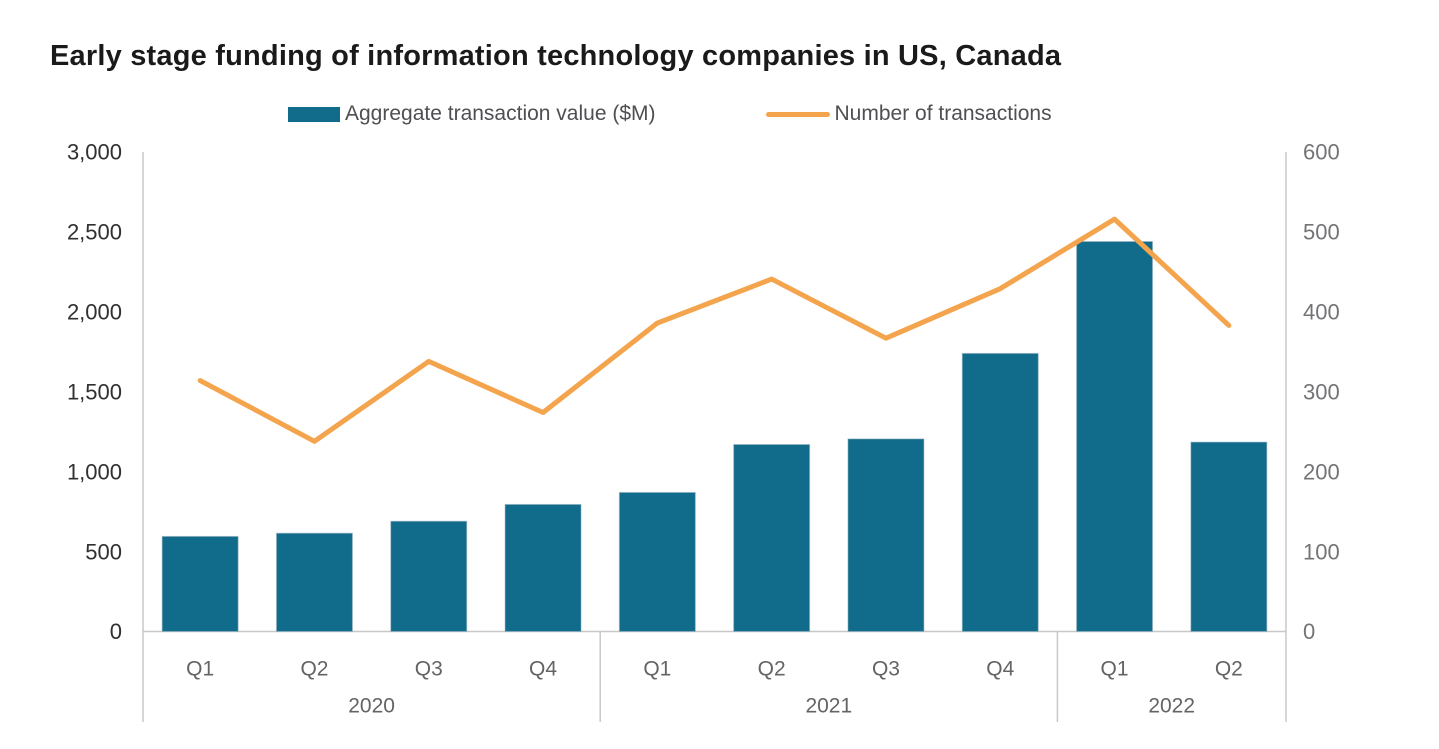 This screenshot has width=1439, height=749. Describe the element at coordinates (1321, 152) in the screenshot. I see `right-axis-tick-label: 600` at that location.